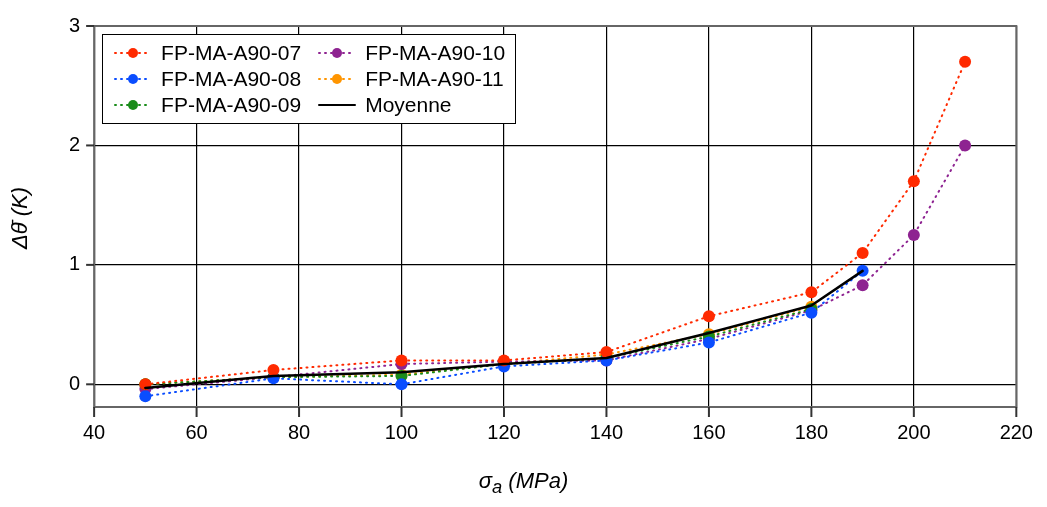 Image resolution: width=1047 pixels, height=507 pixels. What do you see at coordinates (606, 431) in the screenshot?
I see `x-tick-label: 140` at bounding box center [606, 431].